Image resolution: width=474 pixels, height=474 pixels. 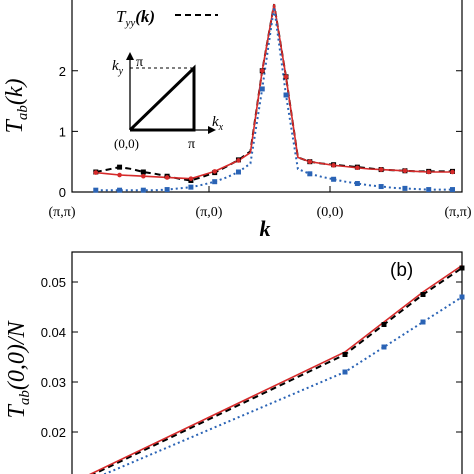 What do you see at coordinates (265, 228) in the screenshot?
I see `panel-a-x-axis-title: k` at bounding box center [265, 228].